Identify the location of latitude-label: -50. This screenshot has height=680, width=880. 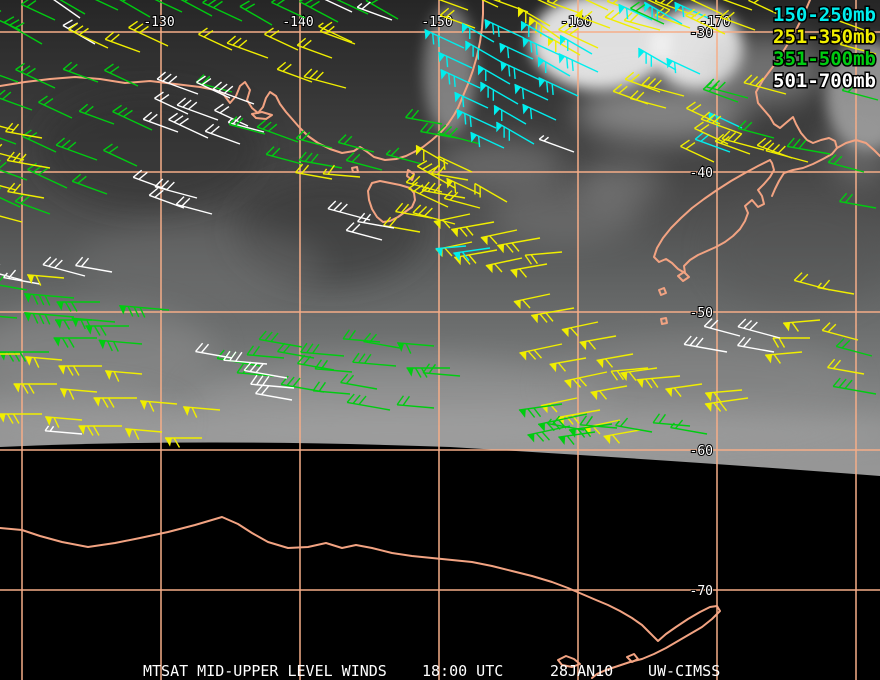
(701, 313).